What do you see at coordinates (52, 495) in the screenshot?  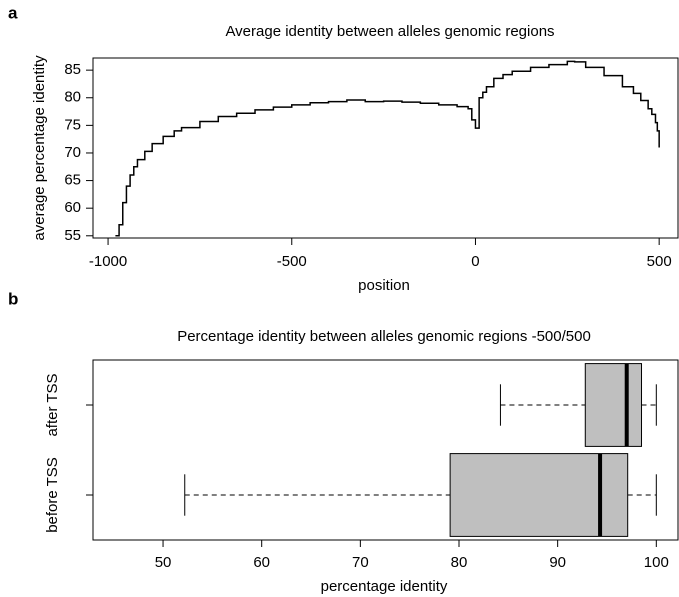 I see `y-tick-label: before TSS` at bounding box center [52, 495].